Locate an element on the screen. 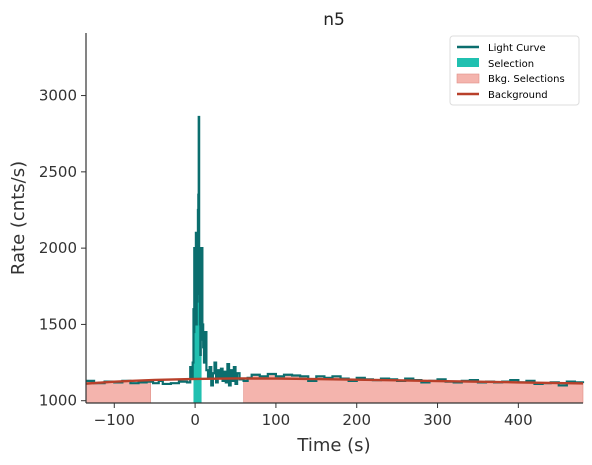 The image size is (592, 465). y-tick-label: 2500 is located at coordinates (58, 172).